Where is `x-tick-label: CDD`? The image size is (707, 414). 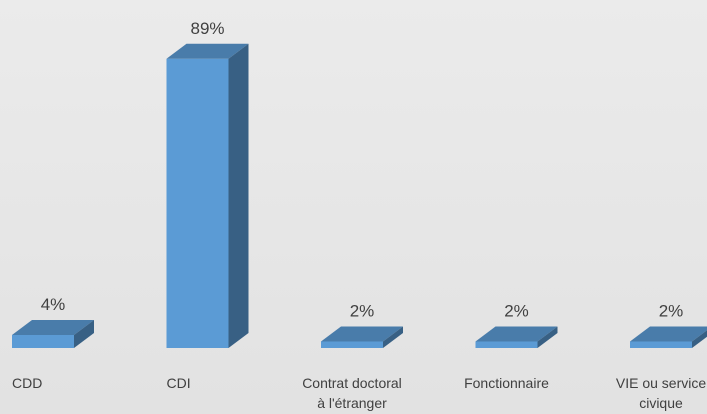 x-tick-label: CDD is located at coordinates (27, 383).